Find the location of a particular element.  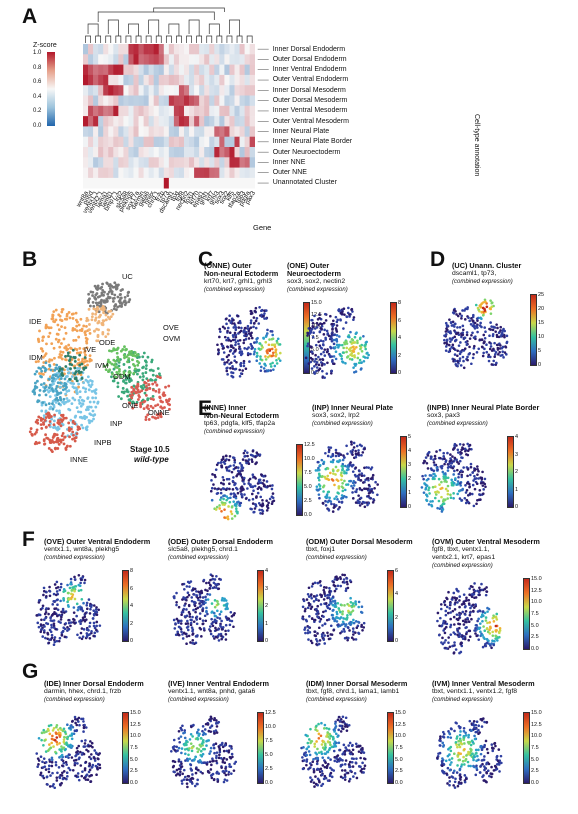

cluster-label: OVM is located at coordinates (172, 338).